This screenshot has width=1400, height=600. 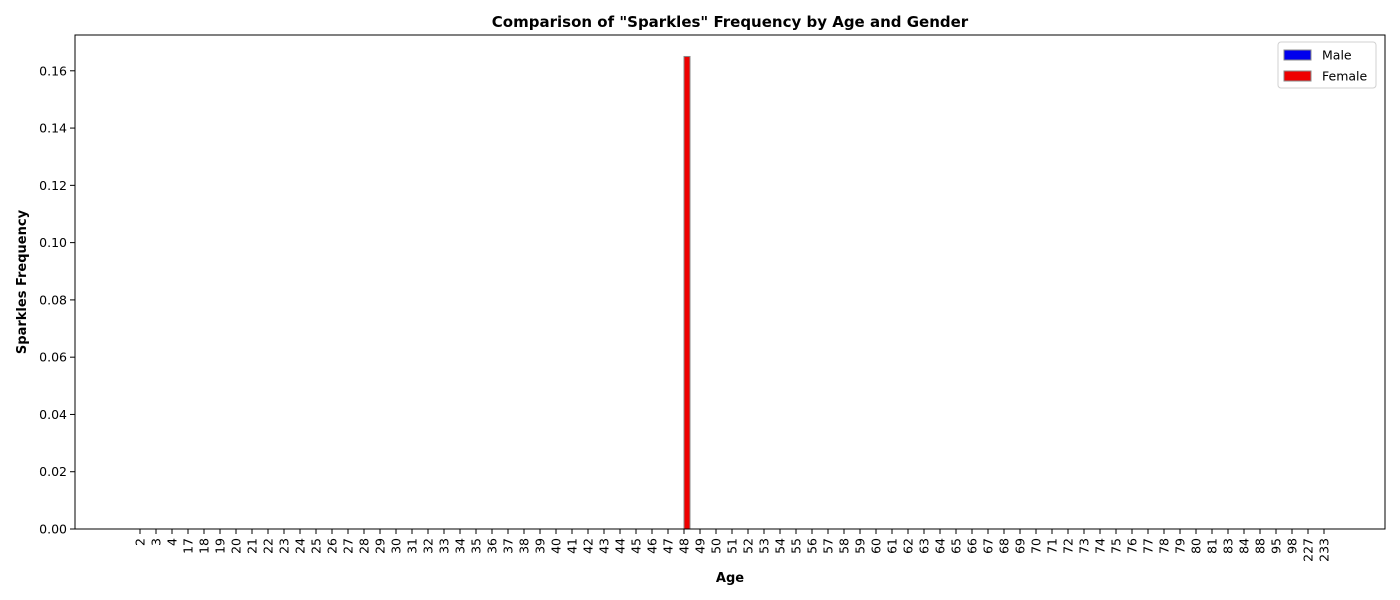 I want to click on x-tick-label: 32, so click(x=428, y=546).